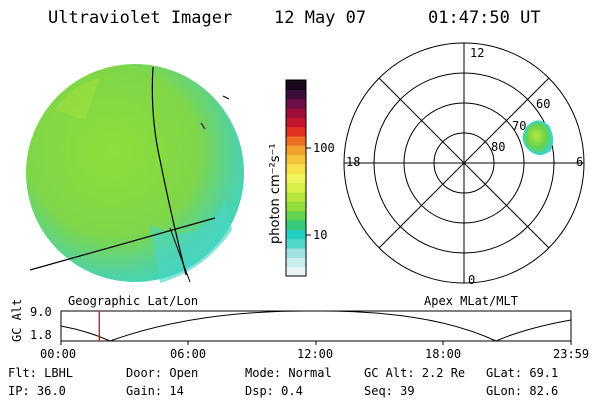 The height and width of the screenshot is (400, 600). Describe the element at coordinates (17, 320) in the screenshot. I see `gc-axis-label: GC Alt` at that location.